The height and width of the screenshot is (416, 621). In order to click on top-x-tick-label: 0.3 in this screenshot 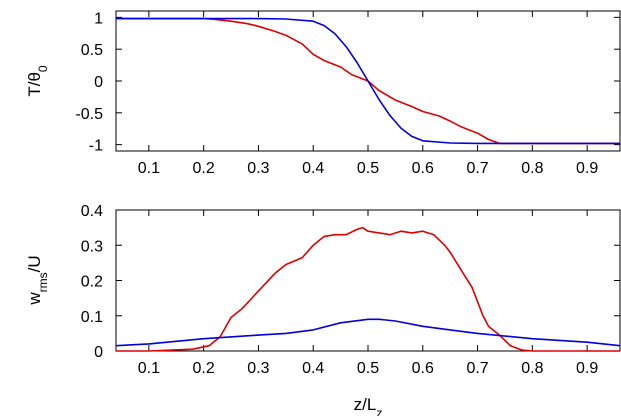, I will do `click(258, 168)`.